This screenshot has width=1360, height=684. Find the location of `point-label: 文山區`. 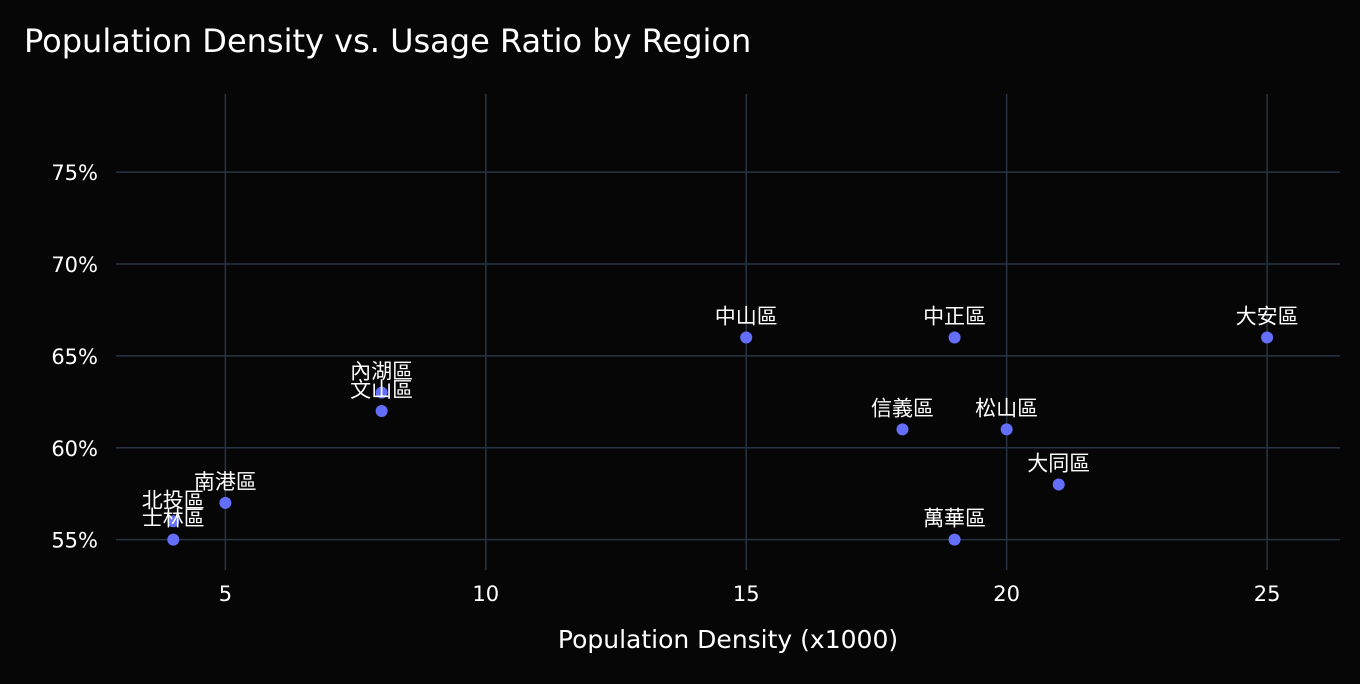

point-label: 文山區 is located at coordinates (381, 390).